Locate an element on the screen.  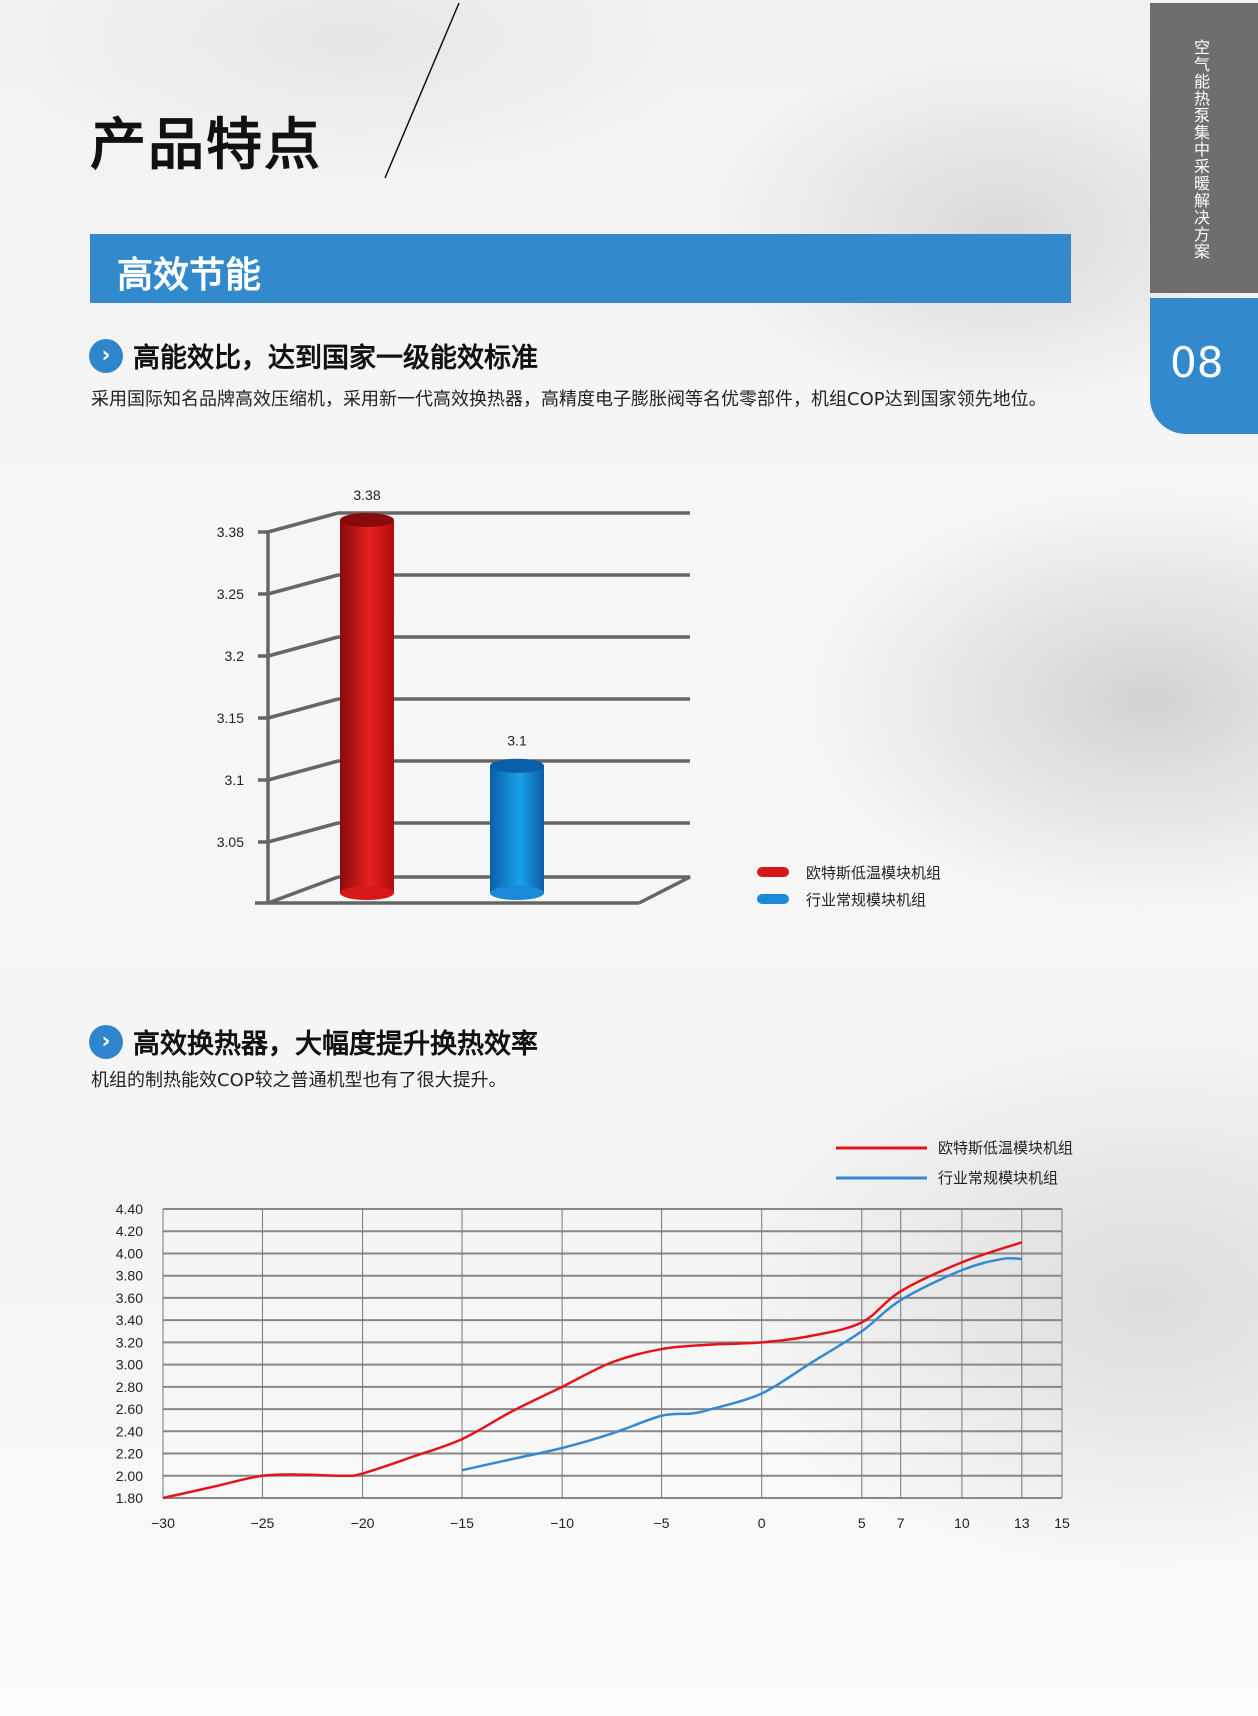
y-tick-label: 4.40 is located at coordinates (129, 1209).